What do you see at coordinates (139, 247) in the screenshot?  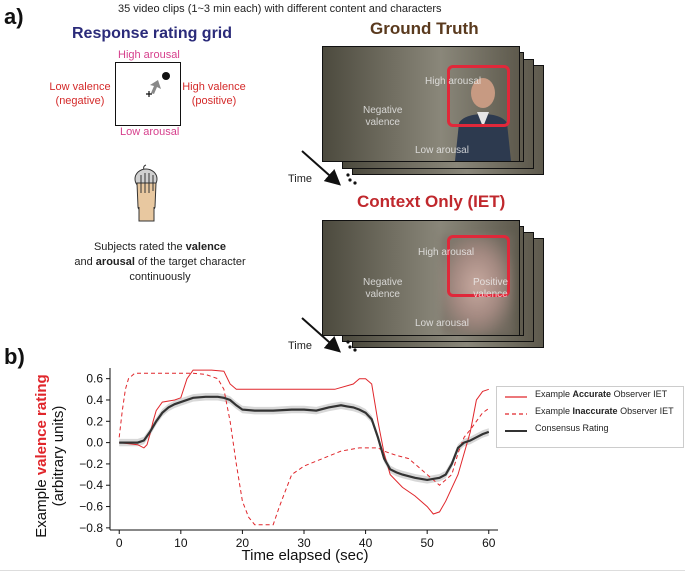 I see `subjects-line1-pre: Subjects rated the` at bounding box center [139, 247].